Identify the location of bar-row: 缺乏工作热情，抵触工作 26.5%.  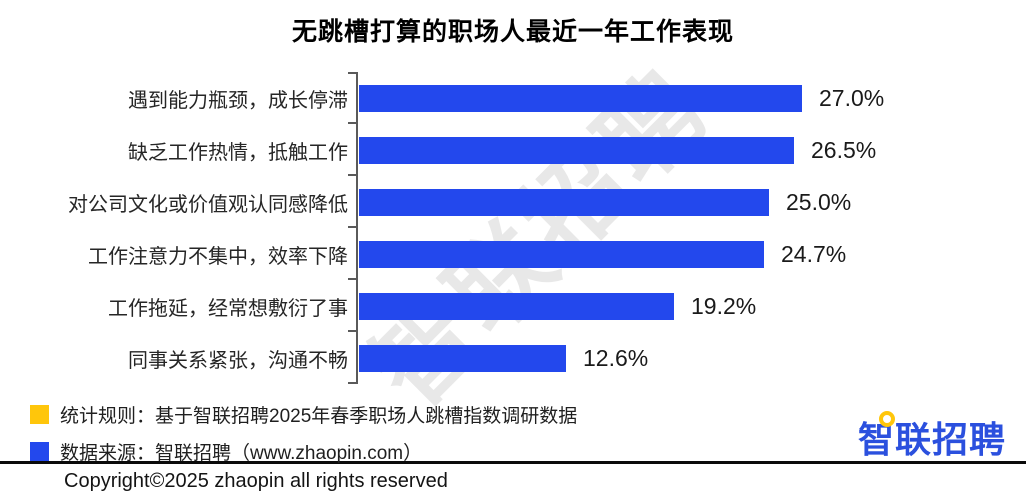
(513, 150).